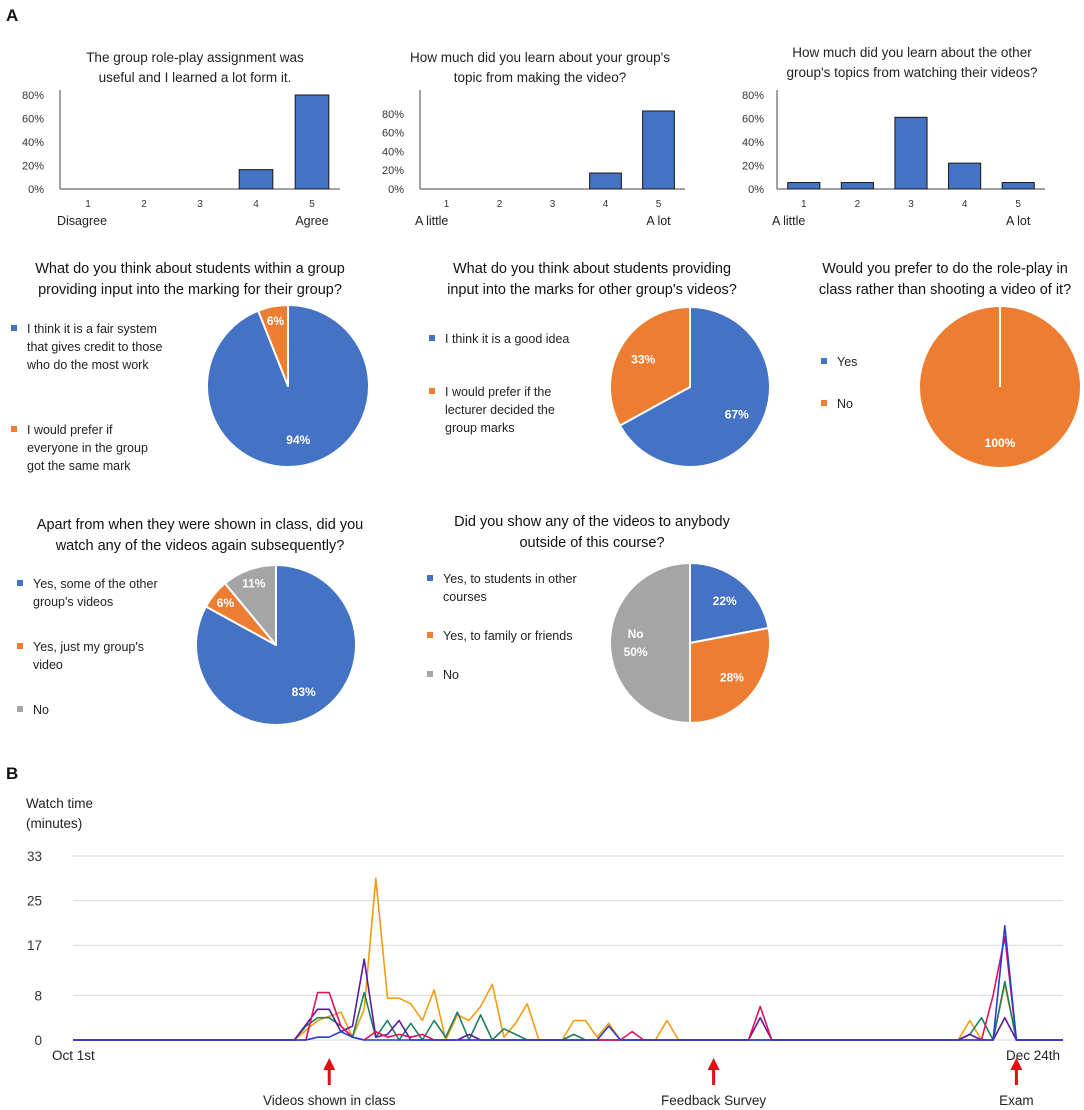  I want to click on legend-label: Yes, to students in other, so click(510, 579).